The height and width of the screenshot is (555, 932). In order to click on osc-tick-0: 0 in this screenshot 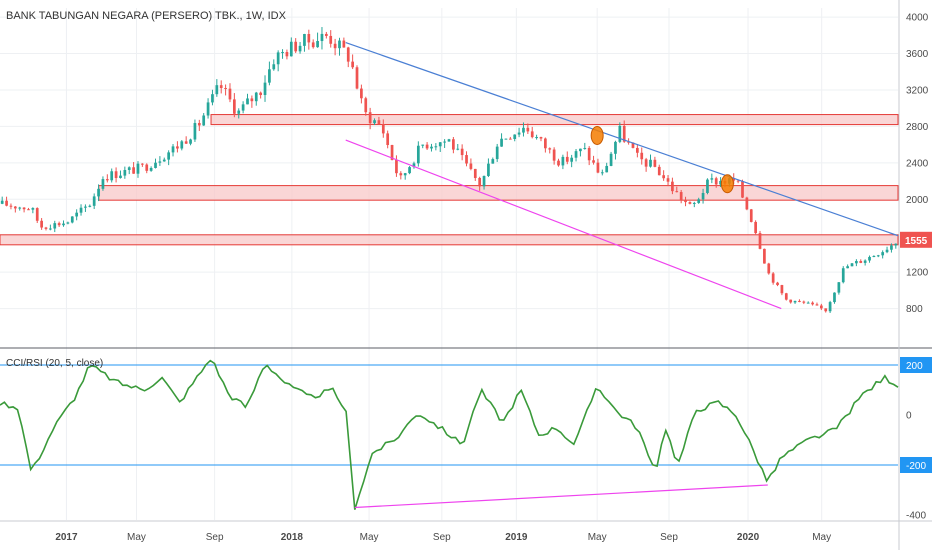, I will do `click(909, 416)`.